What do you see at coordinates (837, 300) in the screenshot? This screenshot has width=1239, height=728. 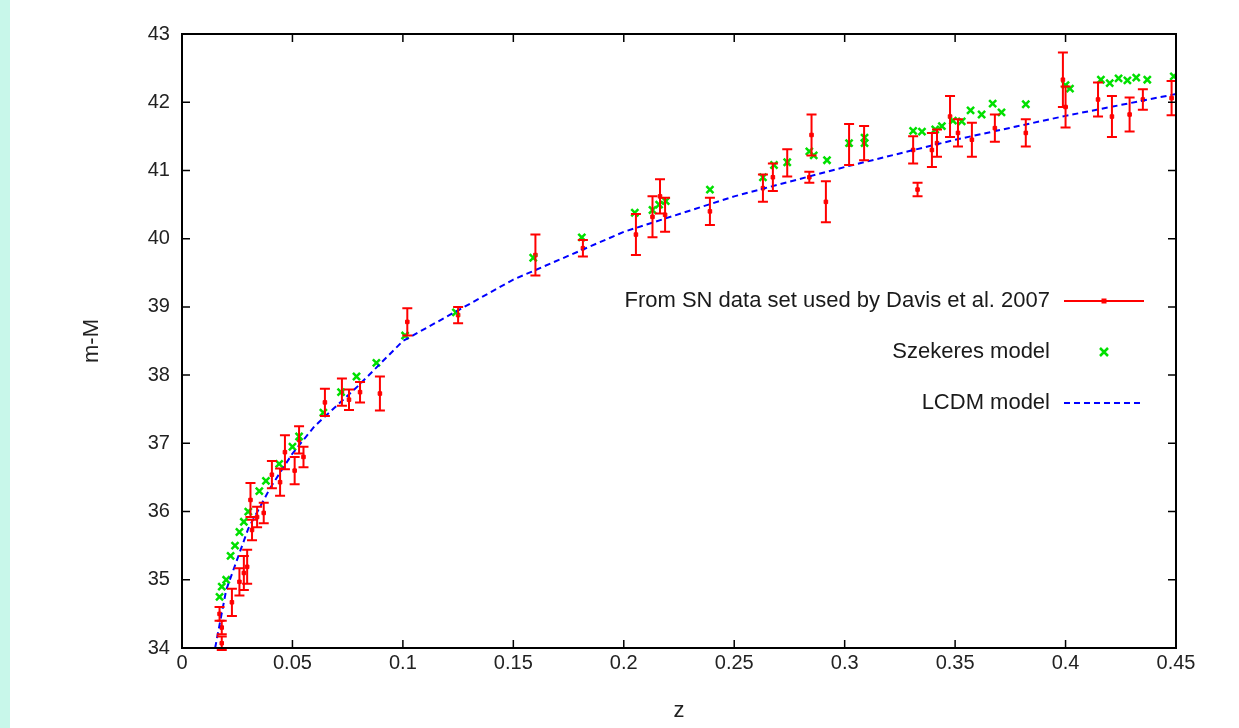 I see `legend-label: From SN data set used by Davis et al. 2007` at bounding box center [837, 300].